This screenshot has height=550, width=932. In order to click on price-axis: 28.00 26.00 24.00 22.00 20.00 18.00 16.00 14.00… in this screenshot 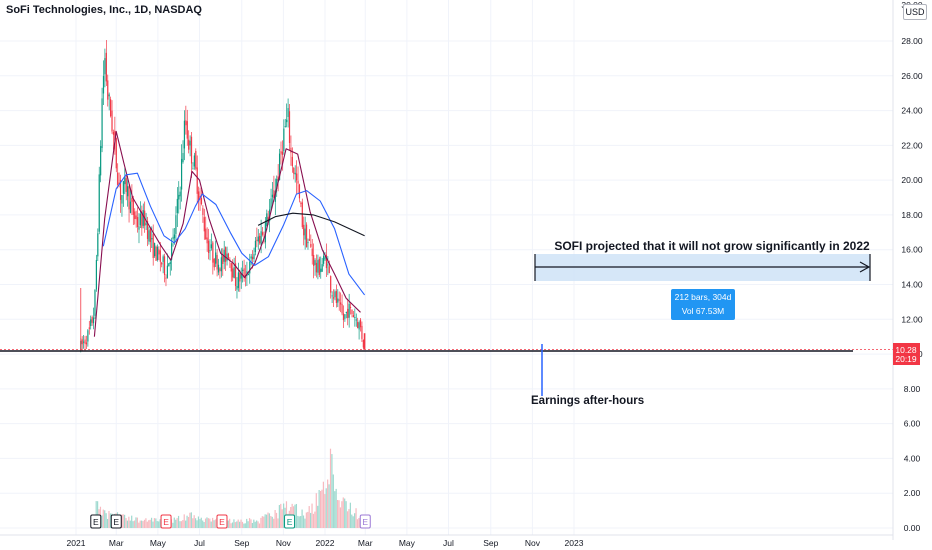, I will do `click(912, 266)`.